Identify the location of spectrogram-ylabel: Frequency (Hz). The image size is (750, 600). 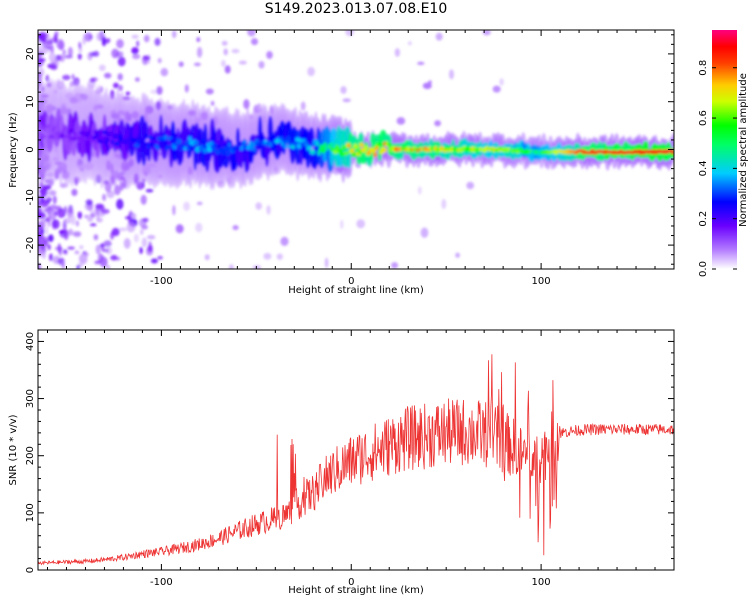
(13, 150).